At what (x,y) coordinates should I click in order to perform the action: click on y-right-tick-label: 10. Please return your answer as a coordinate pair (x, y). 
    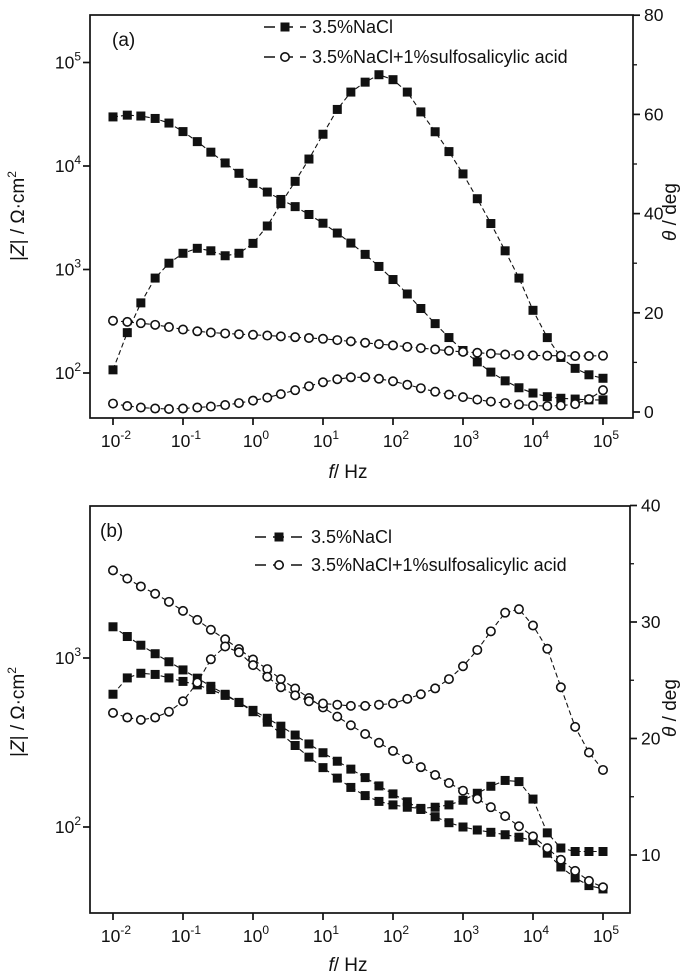
    Looking at the image, I should click on (651, 855).